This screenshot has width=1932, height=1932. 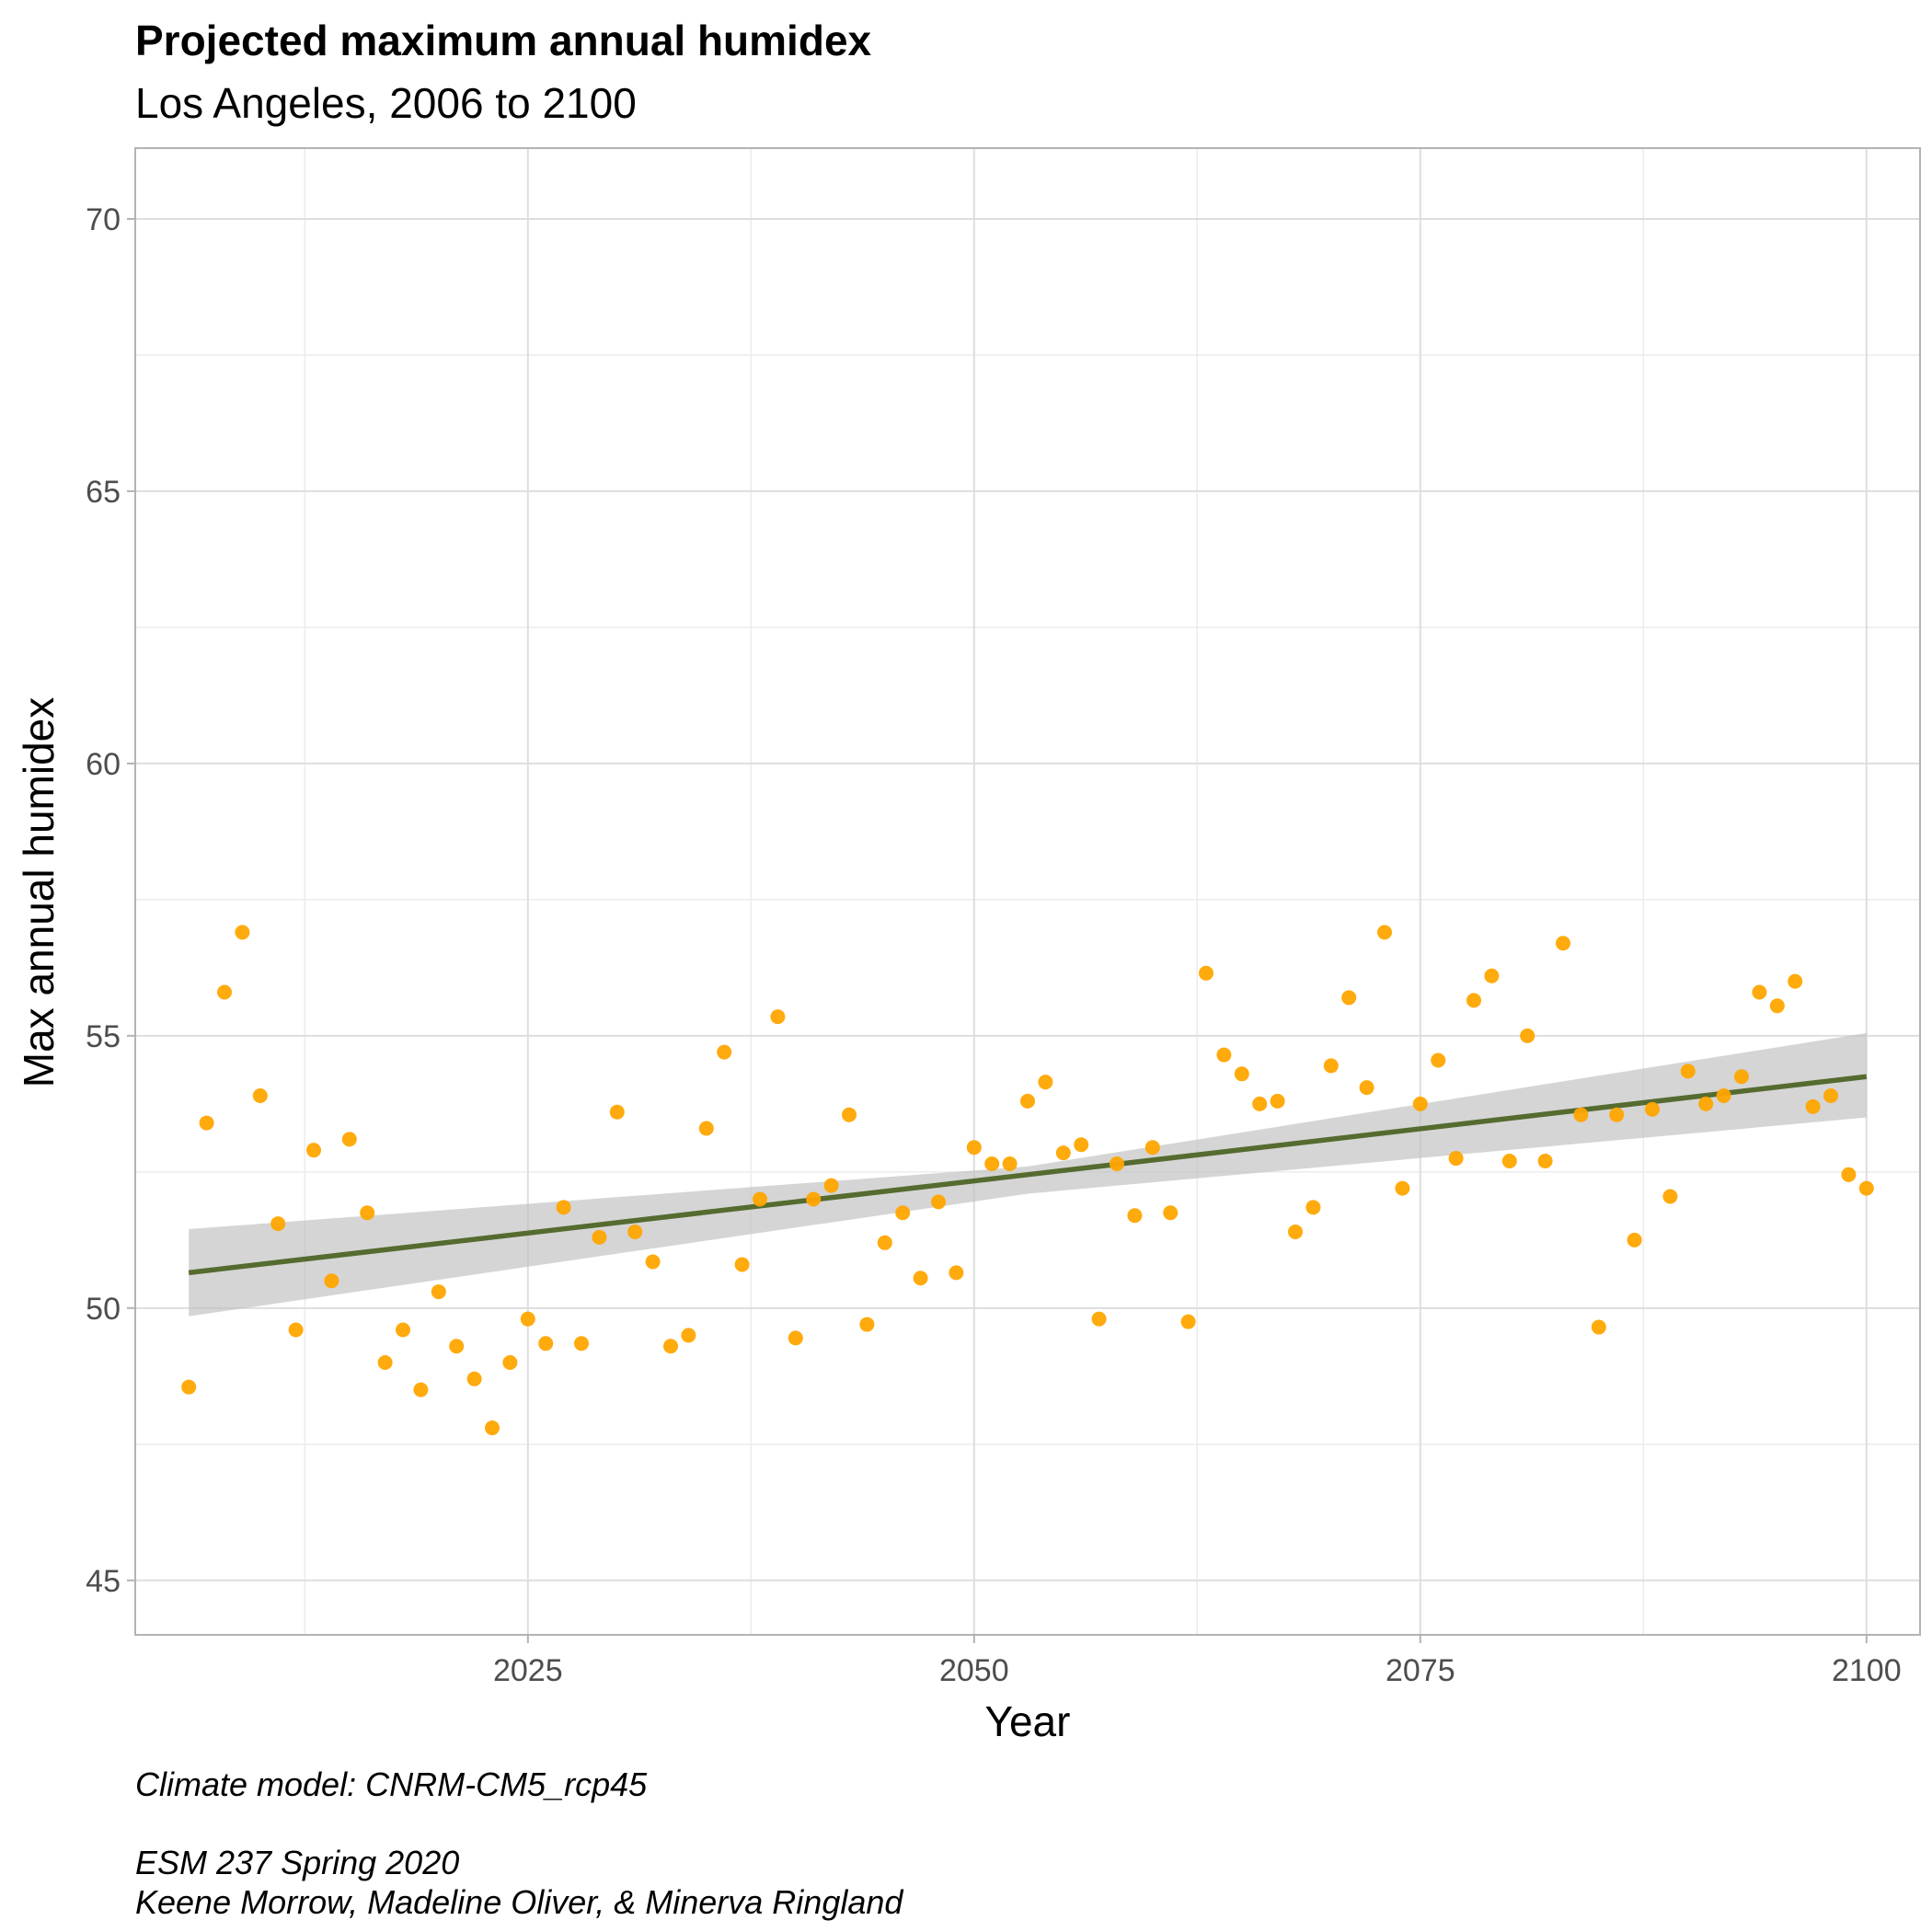 I want to click on trend-line, so click(x=1028, y=1175).